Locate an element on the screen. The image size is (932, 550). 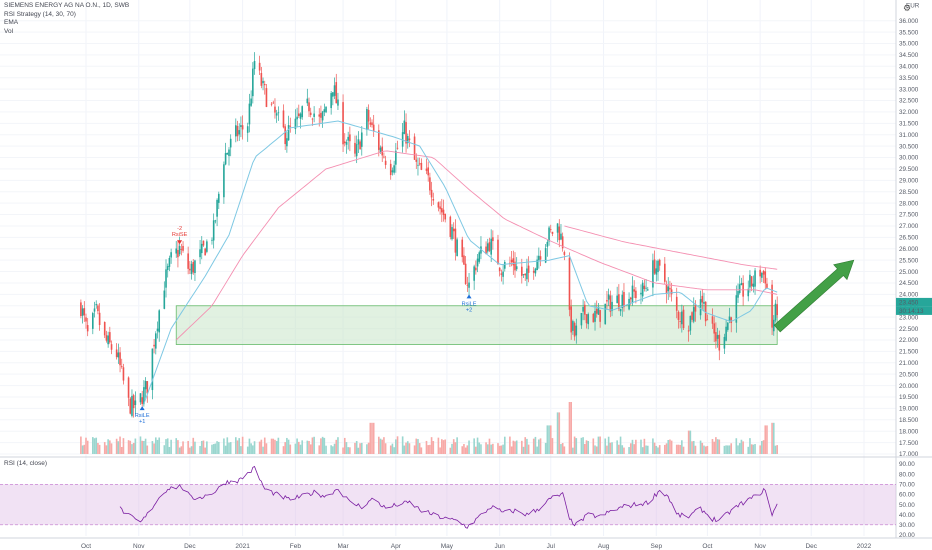
price-tick-label: 35.000 is located at coordinates (909, 44).